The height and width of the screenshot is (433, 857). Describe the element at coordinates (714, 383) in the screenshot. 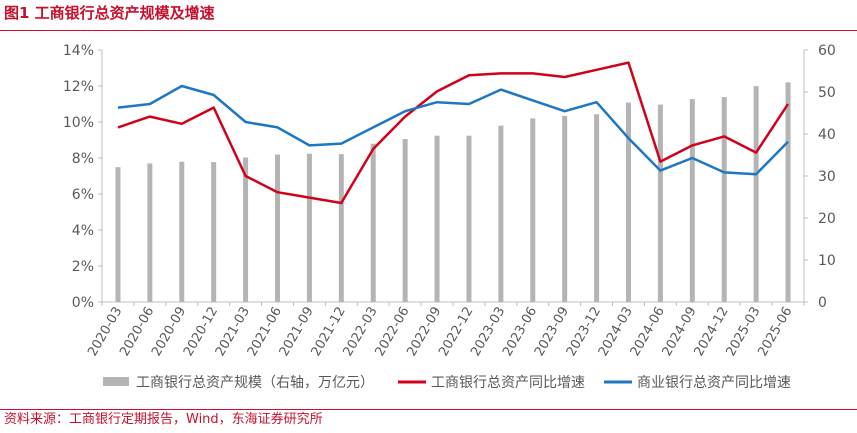

I see `legend-label: 商业银行总资产同比增速` at that location.